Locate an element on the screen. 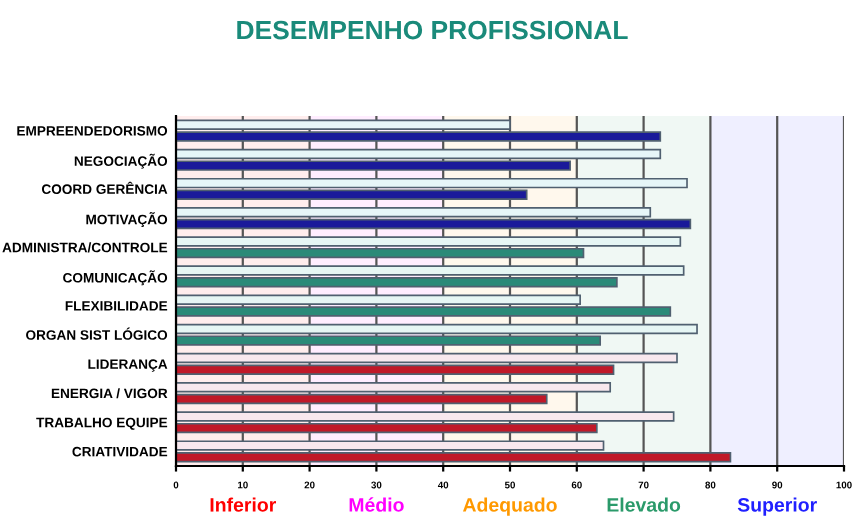 This screenshot has width=864, height=522. chart-title: DESEMPENHO PROFISSIONAL is located at coordinates (432, 30).